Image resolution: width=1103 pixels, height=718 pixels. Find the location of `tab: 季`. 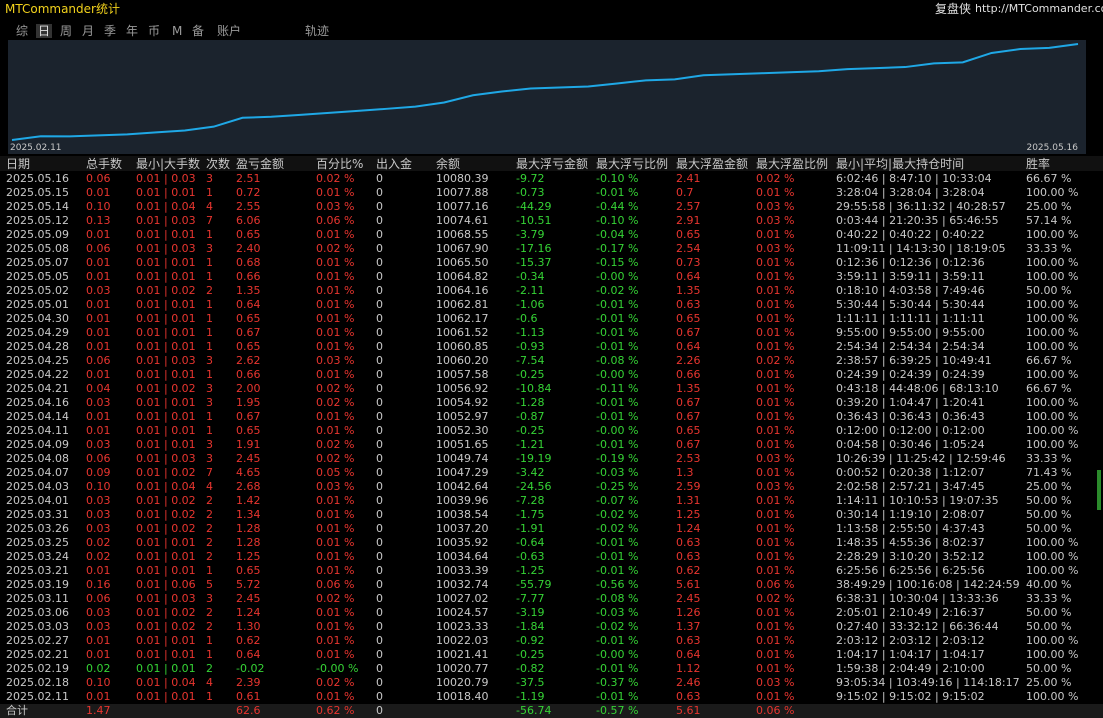

tab: 季 is located at coordinates (110, 31).